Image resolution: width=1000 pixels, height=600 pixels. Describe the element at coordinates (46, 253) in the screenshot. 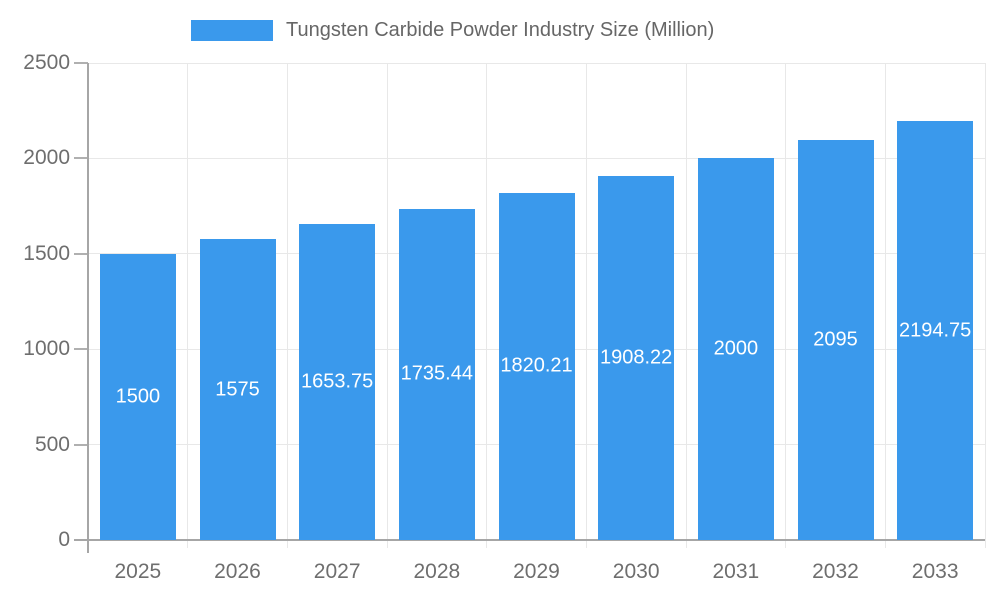

I see `y-tick-label: 1500` at that location.